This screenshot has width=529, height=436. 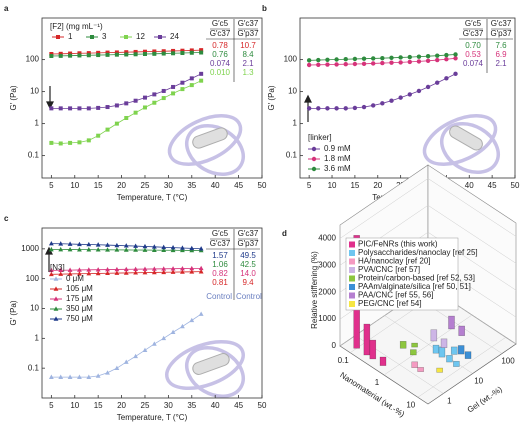 I want to click on legend-label: 12, so click(x=140, y=36).